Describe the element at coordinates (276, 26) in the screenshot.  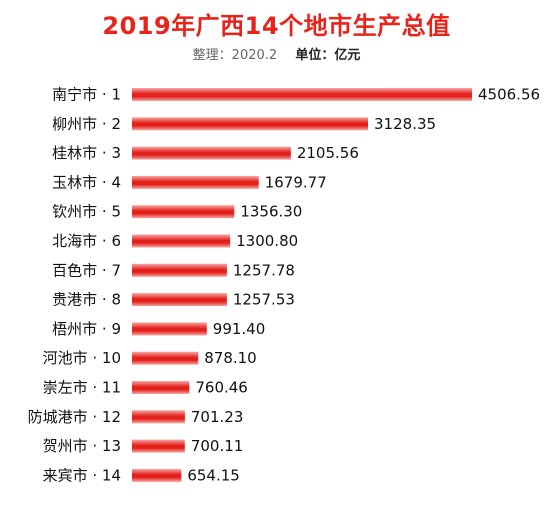
I see `chart-title: 2019年广西14个地市生产总值` at that location.